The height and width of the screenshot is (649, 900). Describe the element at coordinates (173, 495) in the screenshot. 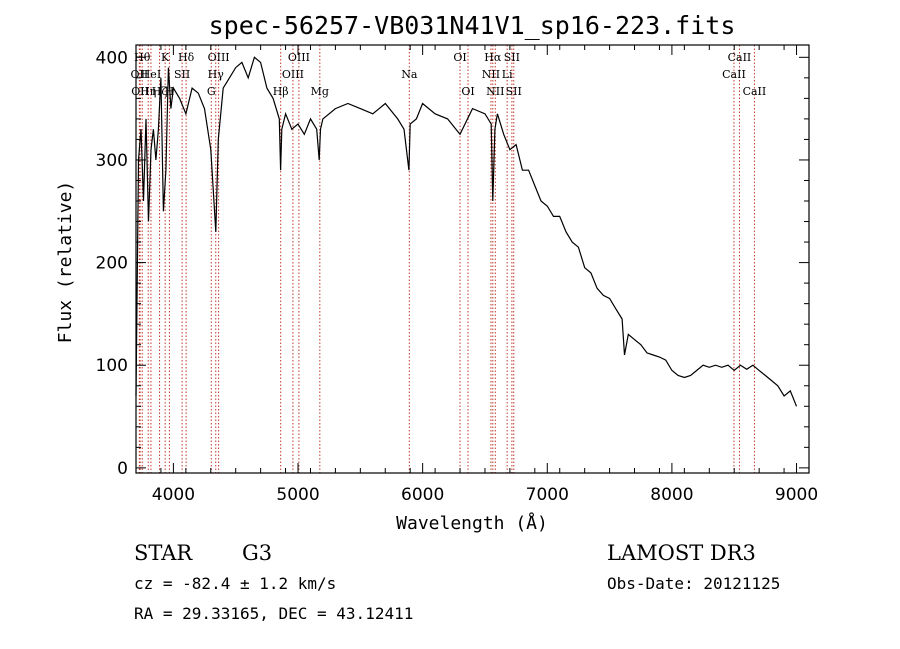

I see `x-tick-label: 4000` at that location.